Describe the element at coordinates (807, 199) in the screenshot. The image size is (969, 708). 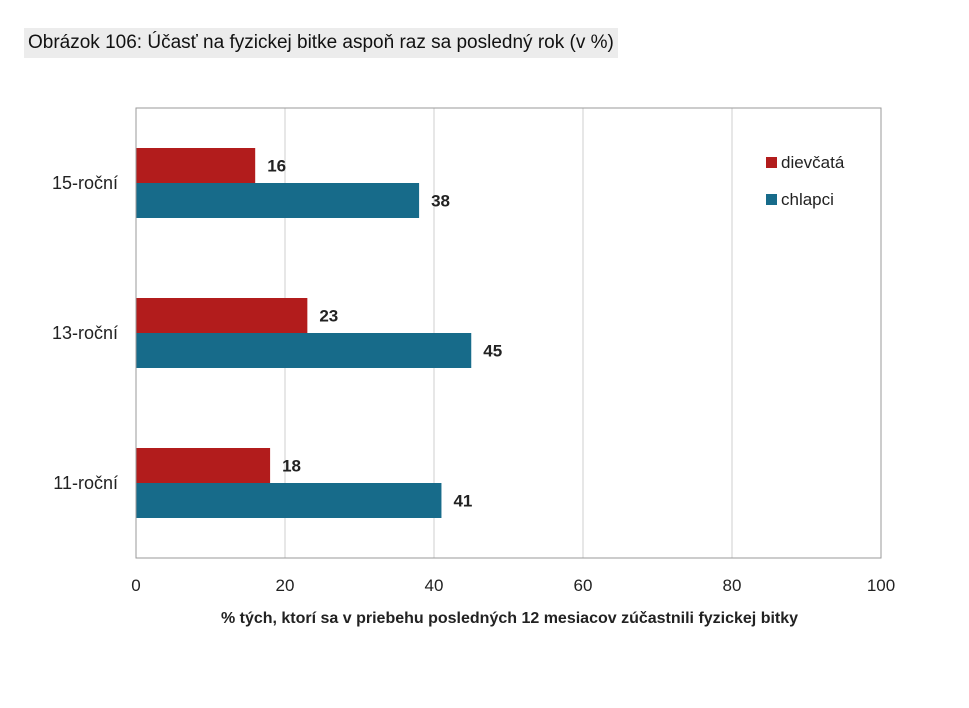
I see `legend-label: chlapci` at that location.